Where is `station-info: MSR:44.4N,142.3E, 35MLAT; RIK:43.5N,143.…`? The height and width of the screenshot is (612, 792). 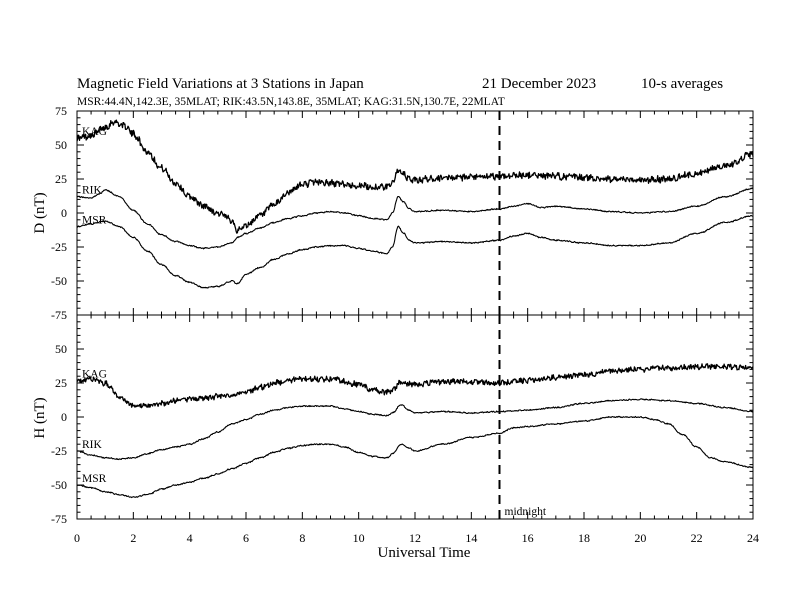 station-info: MSR:44.4N,142.3E, 35MLAT; RIK:43.5N,143.… is located at coordinates (291, 102).